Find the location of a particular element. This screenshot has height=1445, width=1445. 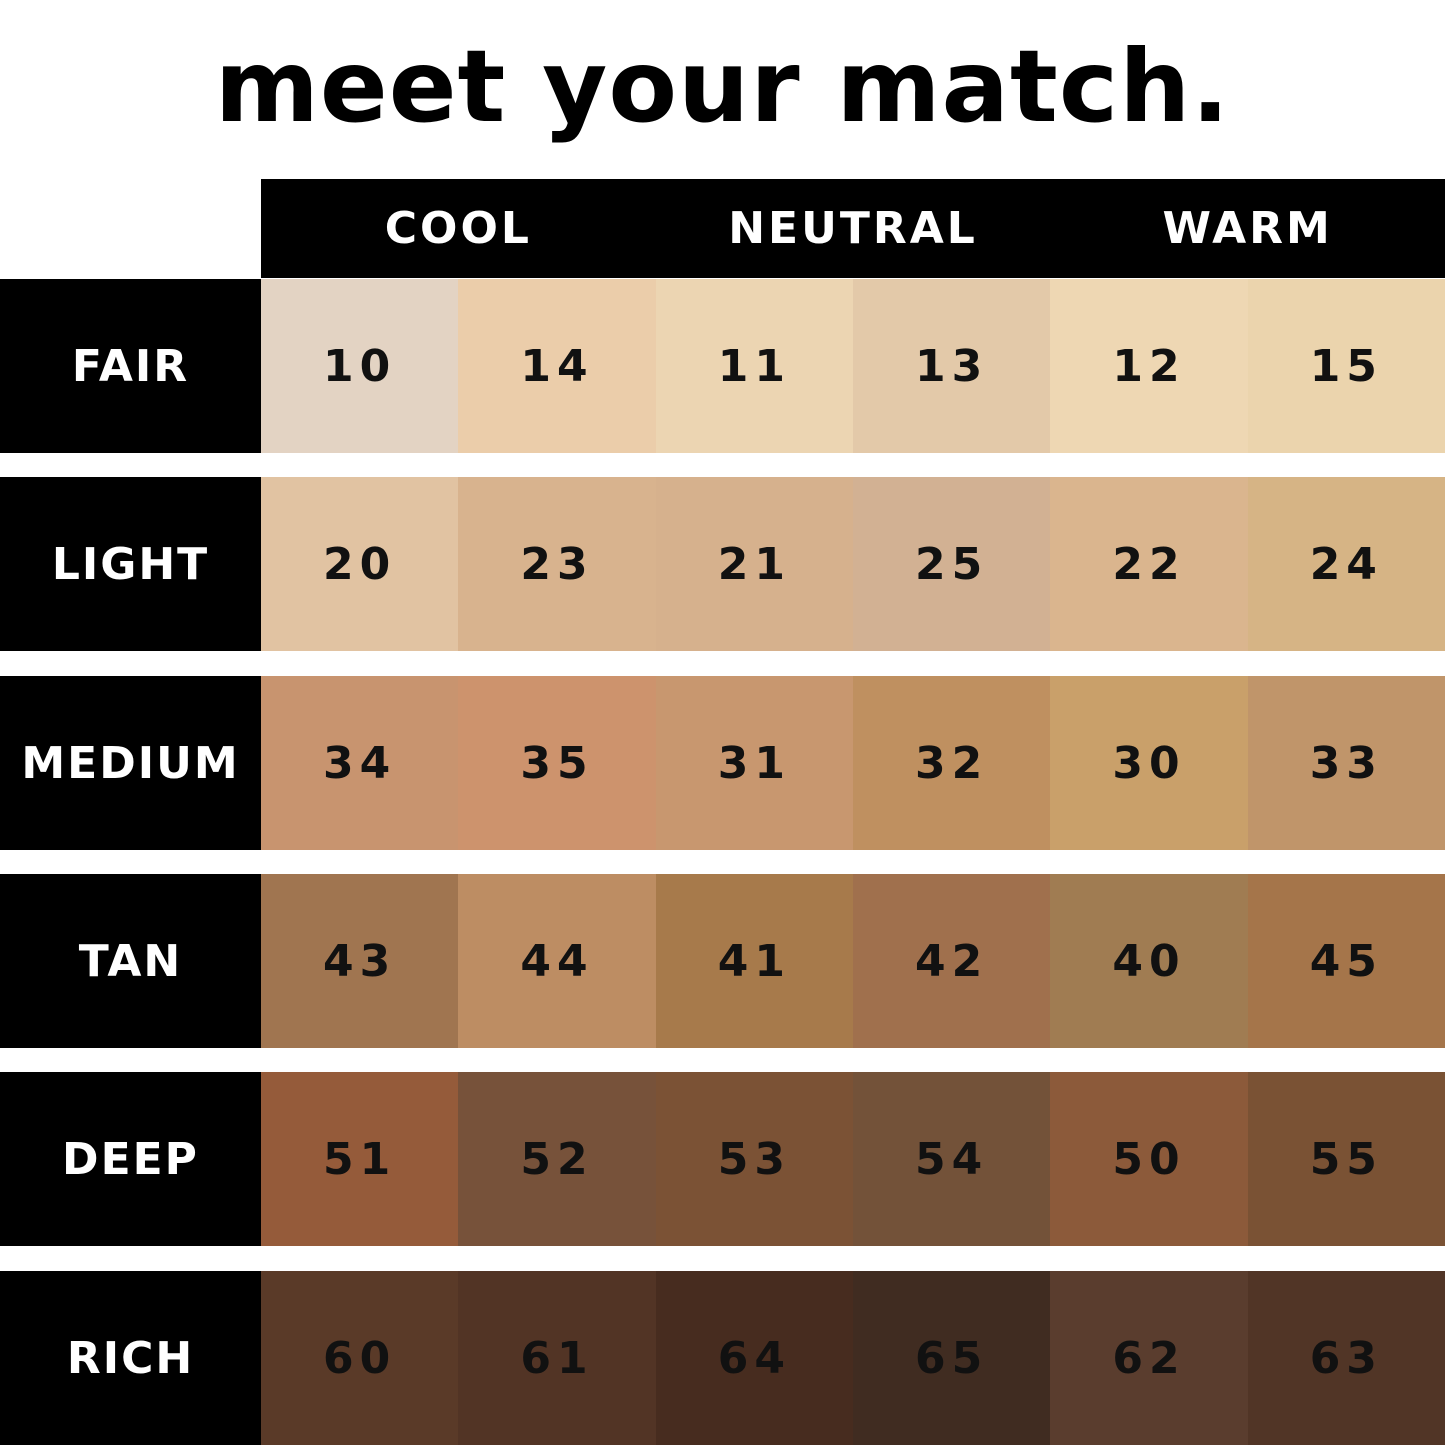

shade-swatch: 23 is located at coordinates (557, 564).